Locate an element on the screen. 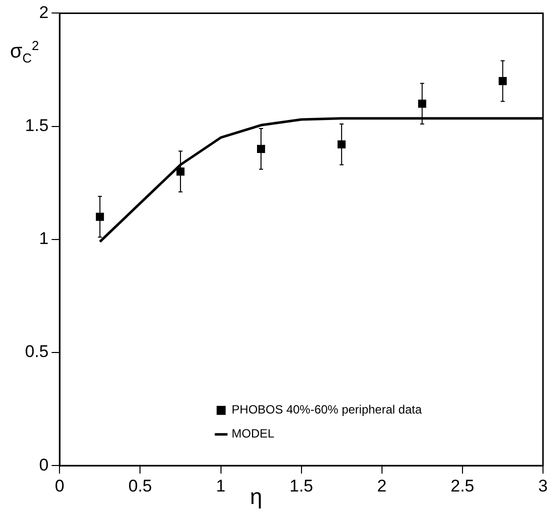 The image size is (553, 512). x-tick-label: 0 is located at coordinates (59, 486).